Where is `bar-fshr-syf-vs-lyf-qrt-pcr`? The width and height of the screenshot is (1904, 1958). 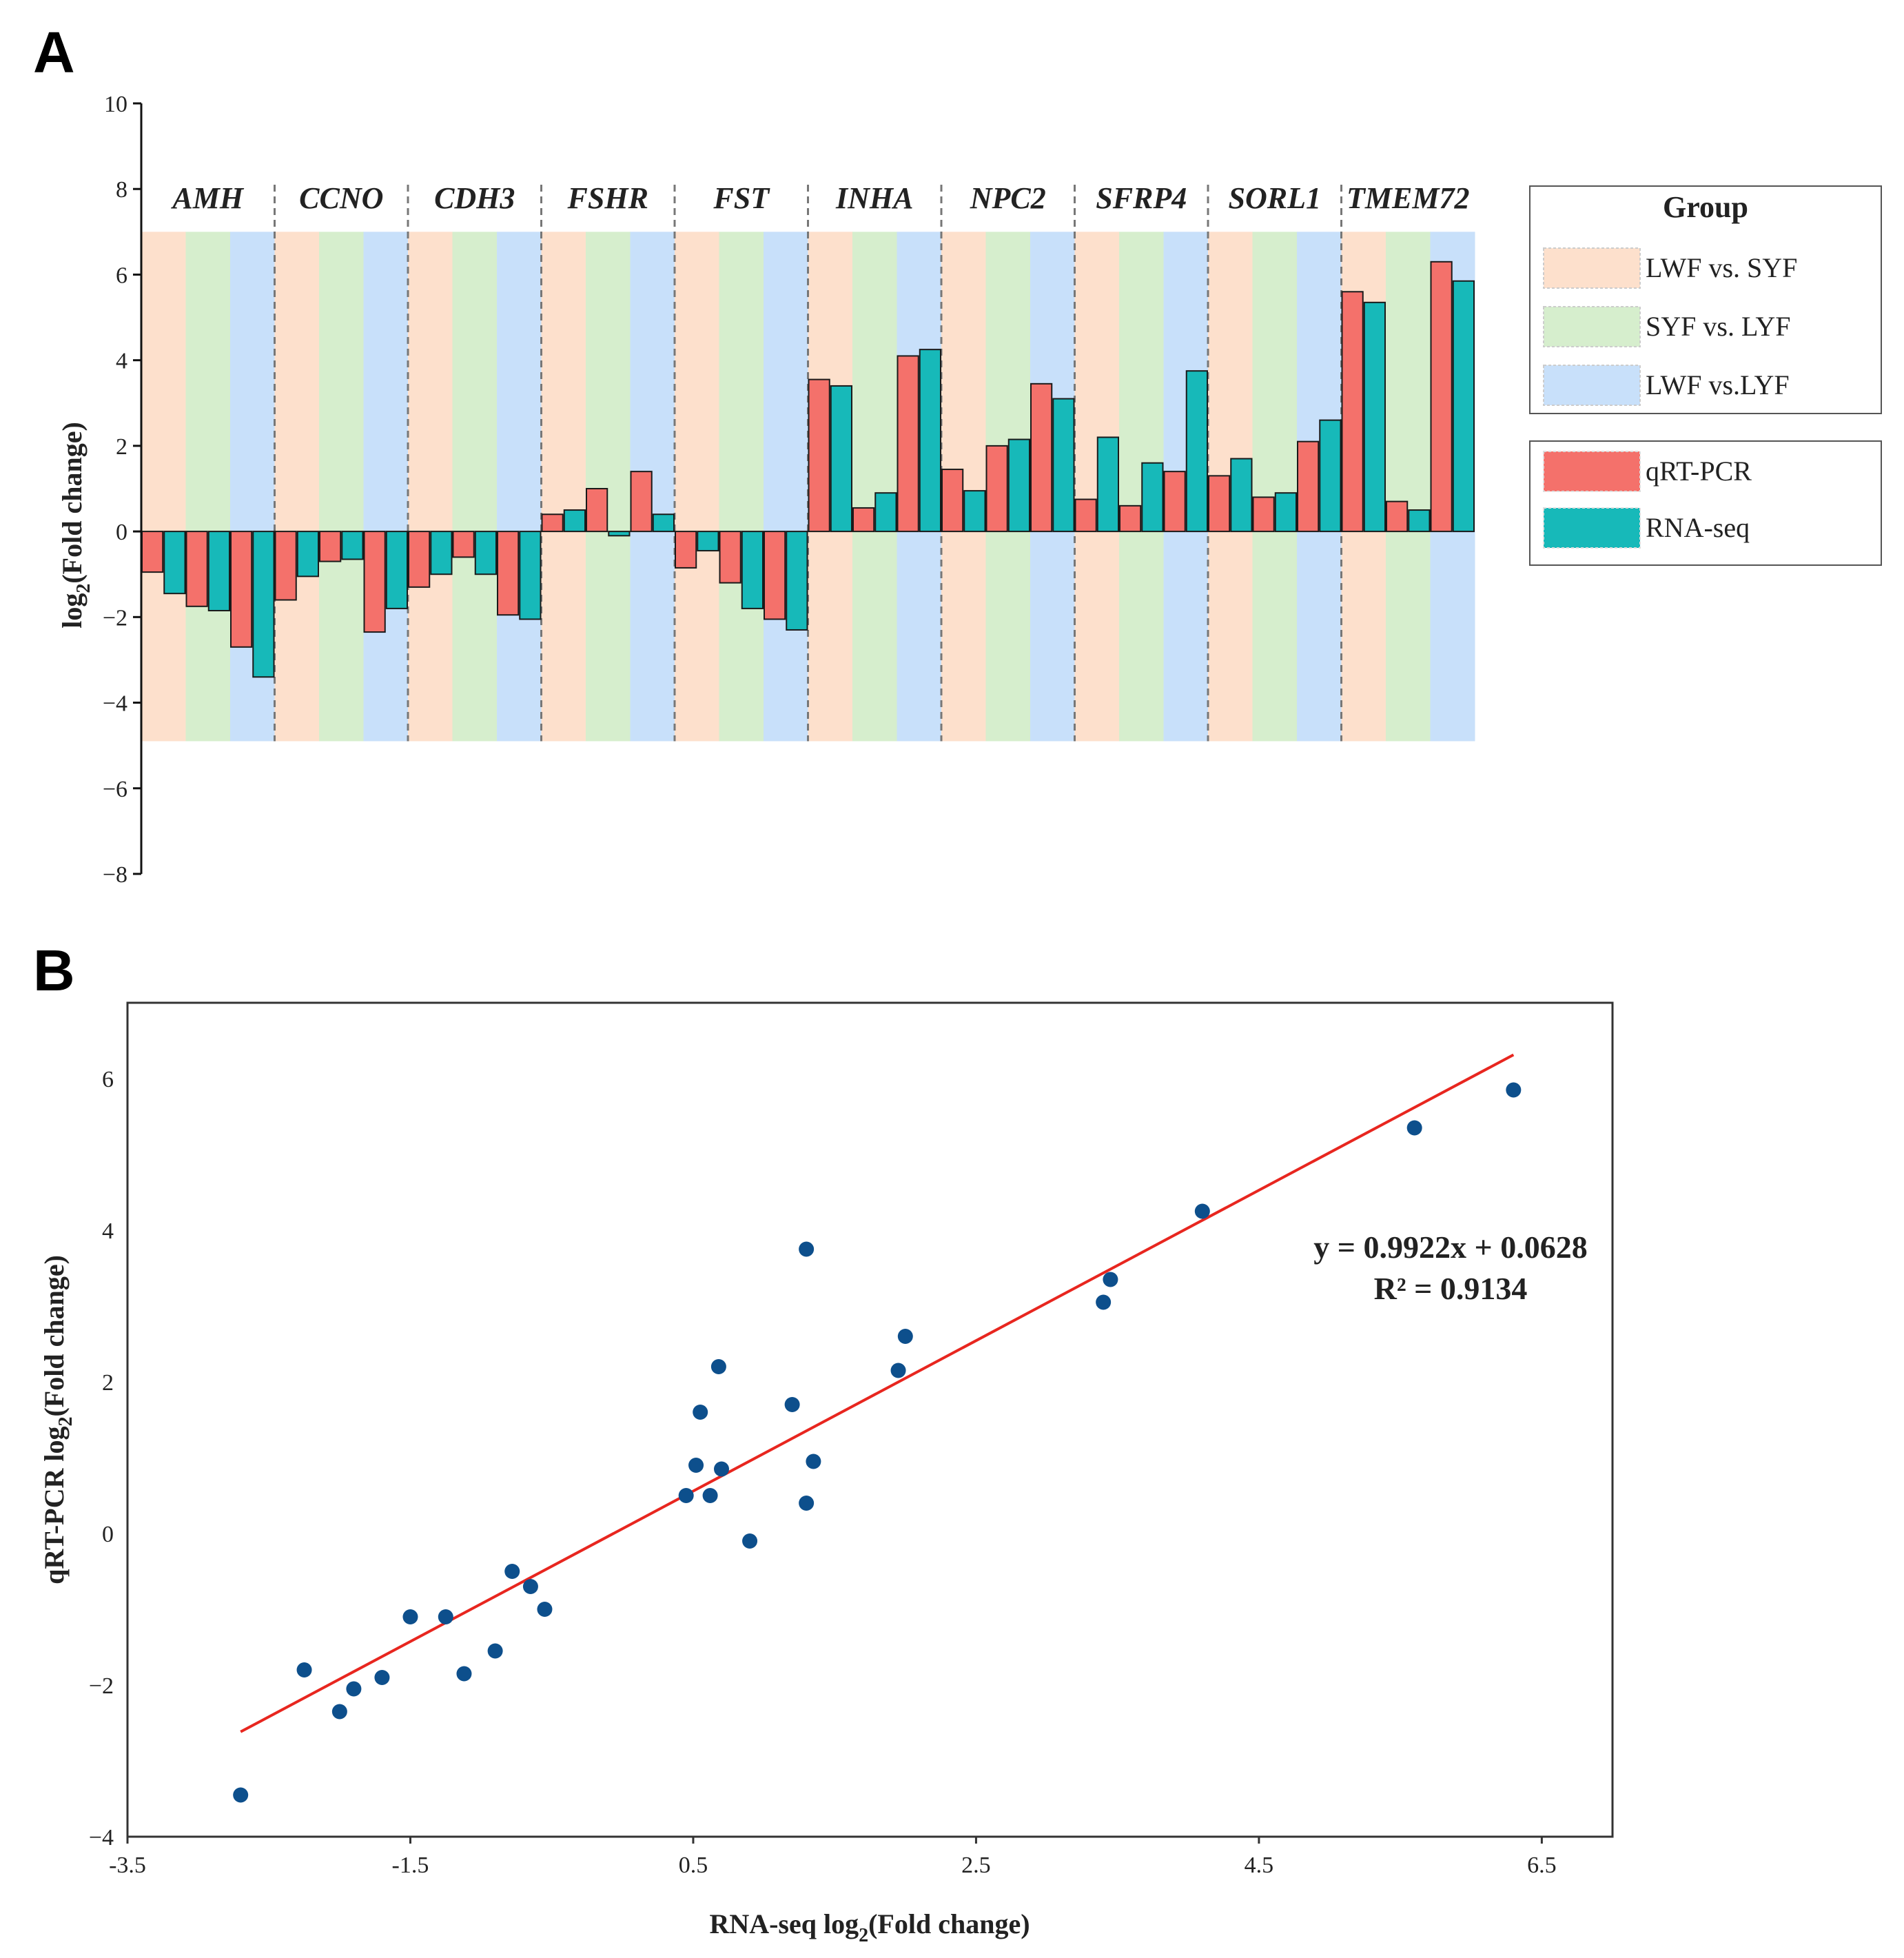 bar-fshr-syf-vs-lyf-qrt-pcr is located at coordinates (597, 510).